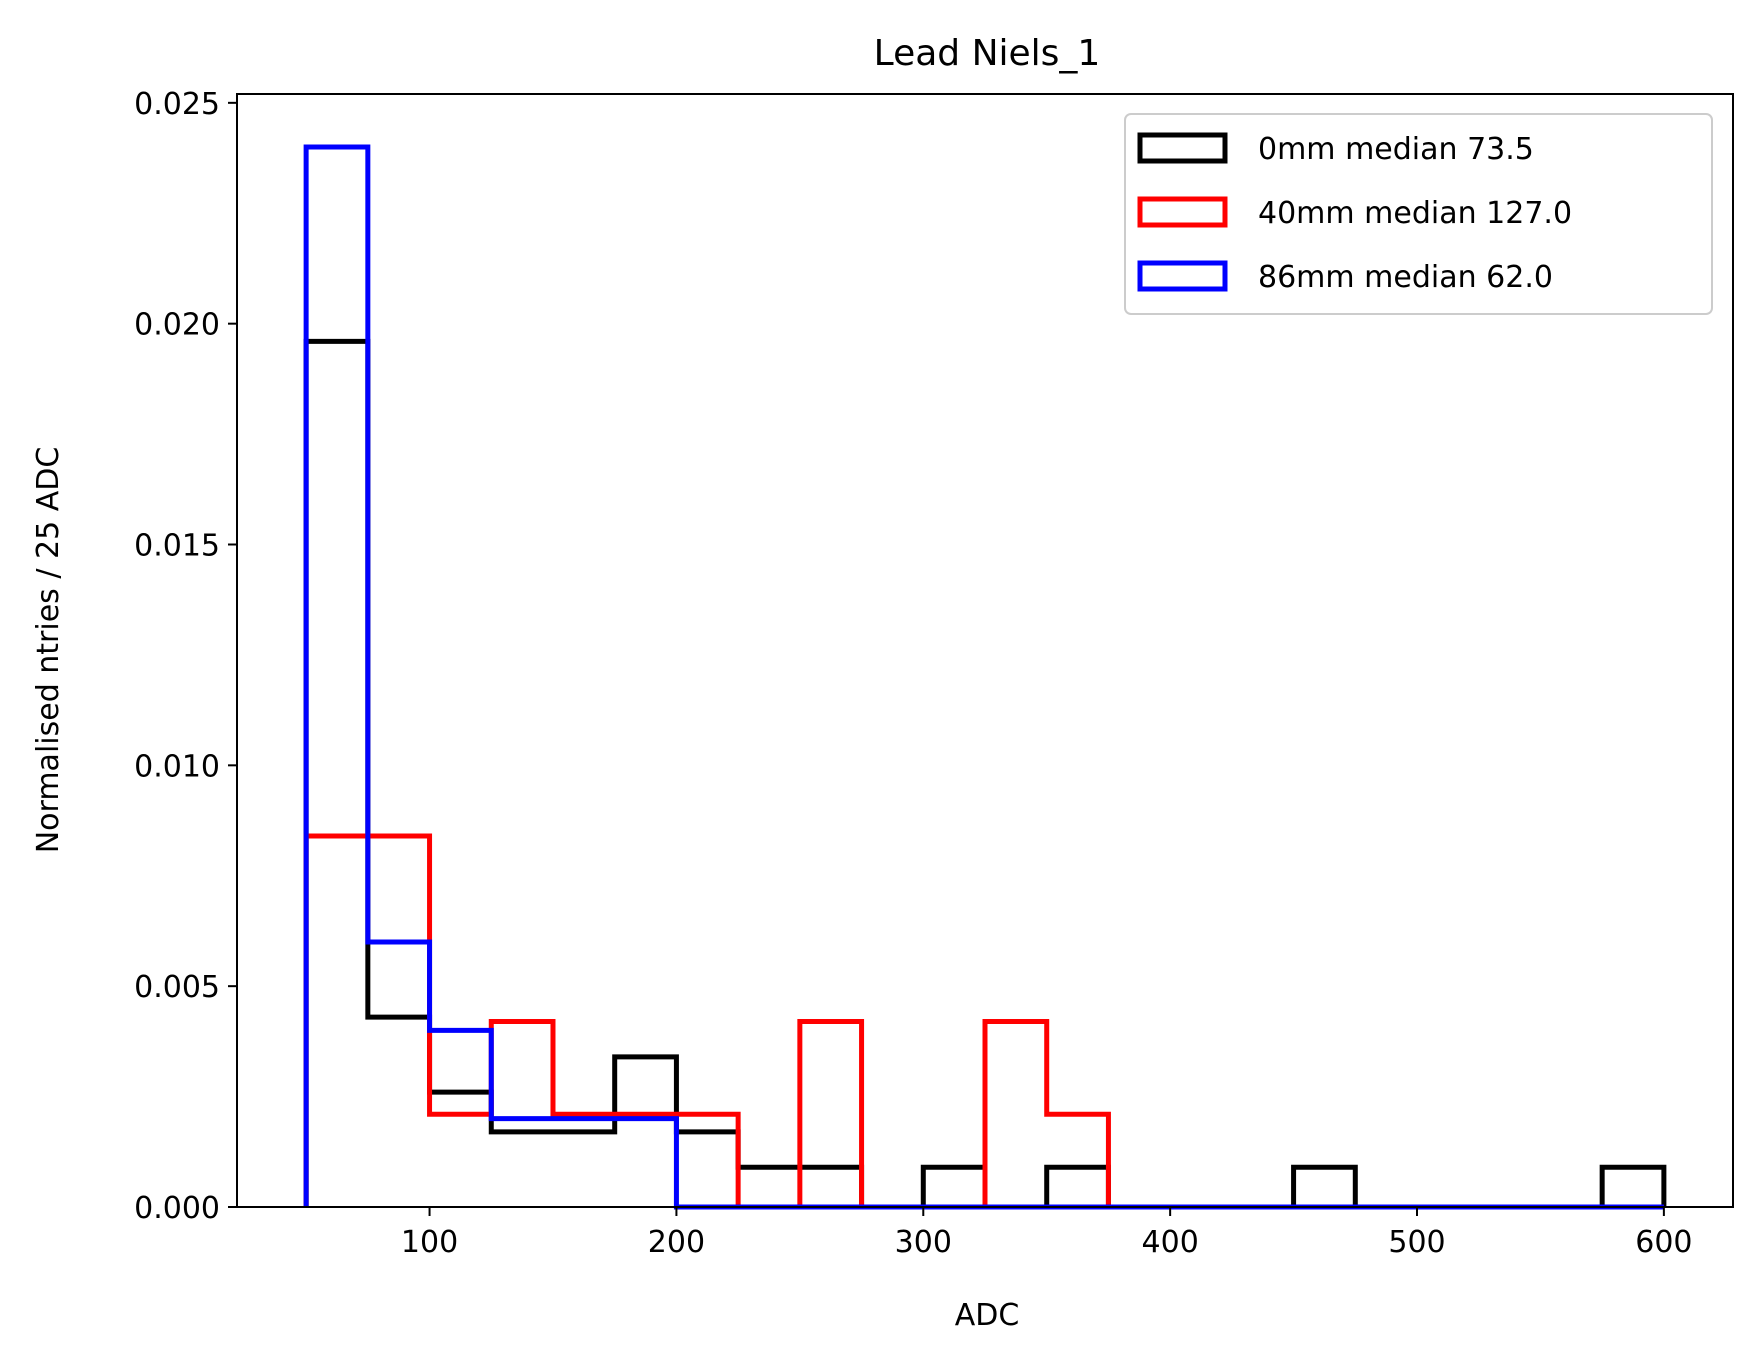 This screenshot has width=1755, height=1361. Describe the element at coordinates (1663, 1242) in the screenshot. I see `x-tick-label: 600` at that location.